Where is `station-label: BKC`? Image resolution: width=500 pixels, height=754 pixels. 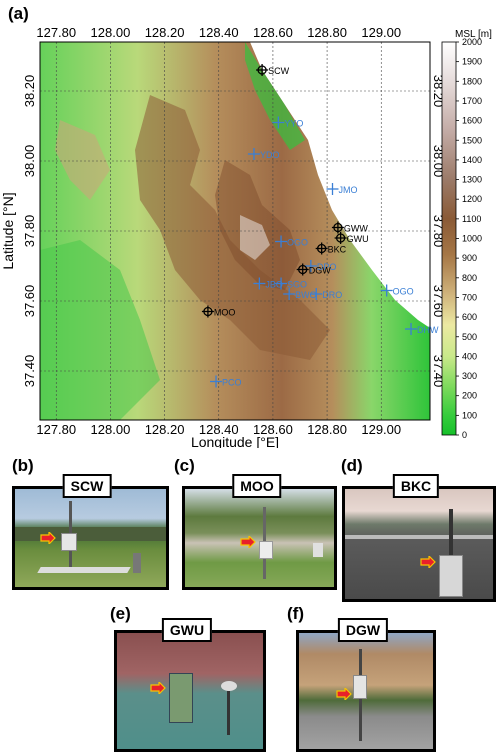
station-label: BKC is located at coordinates (337, 250).